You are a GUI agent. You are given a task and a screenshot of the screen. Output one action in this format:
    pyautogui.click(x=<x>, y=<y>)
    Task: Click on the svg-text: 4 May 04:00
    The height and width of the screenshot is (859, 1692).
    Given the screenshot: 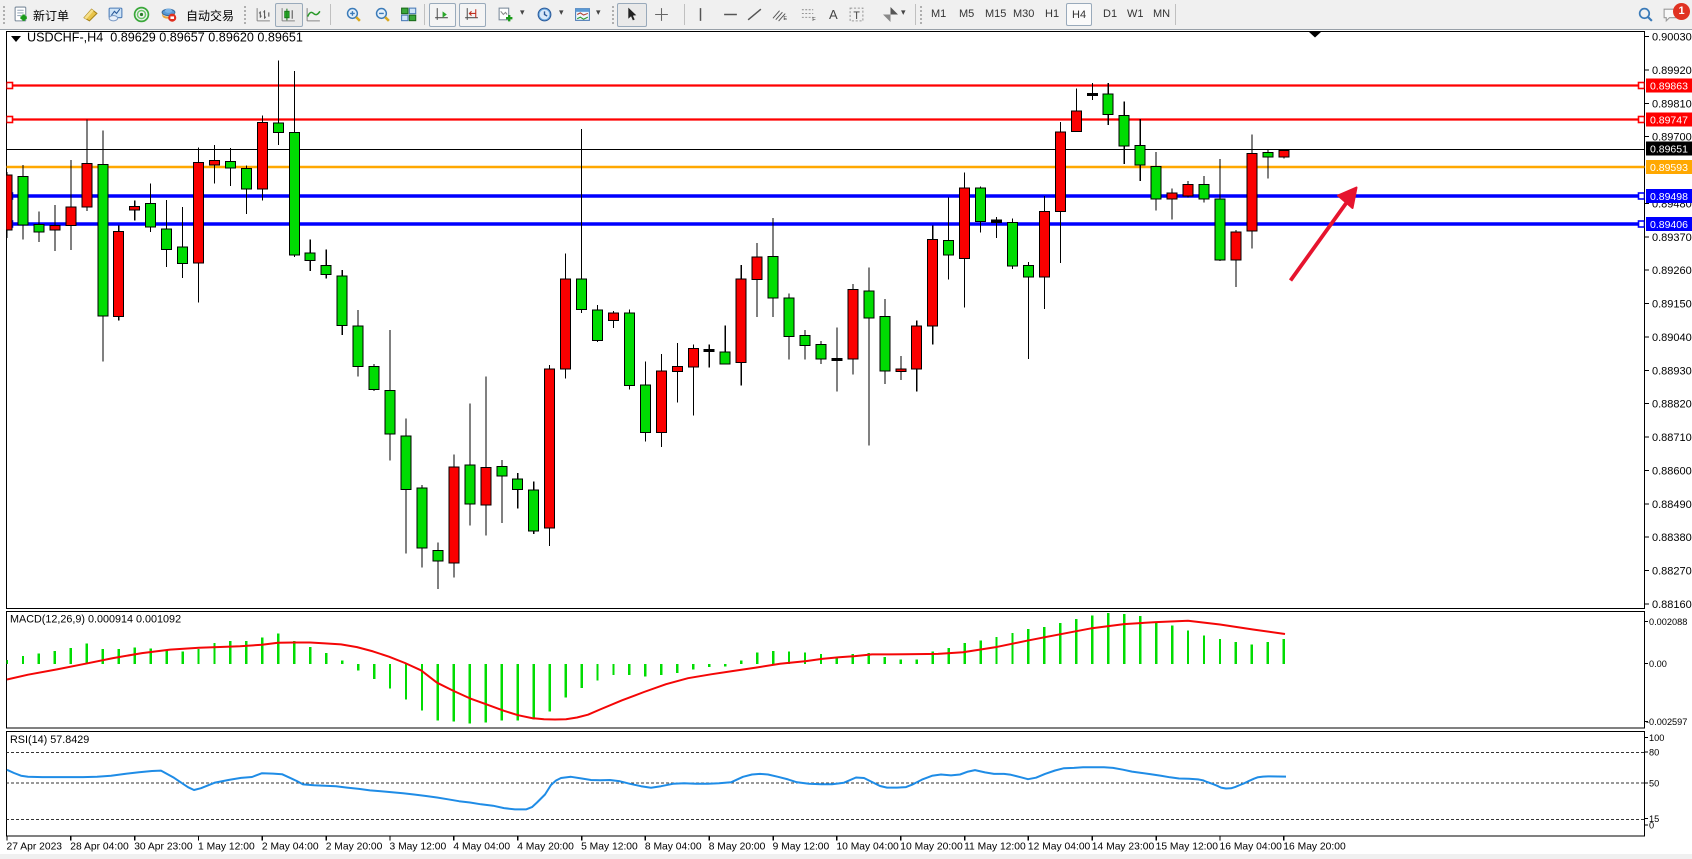 What is the action you would take?
    pyautogui.click(x=481, y=847)
    